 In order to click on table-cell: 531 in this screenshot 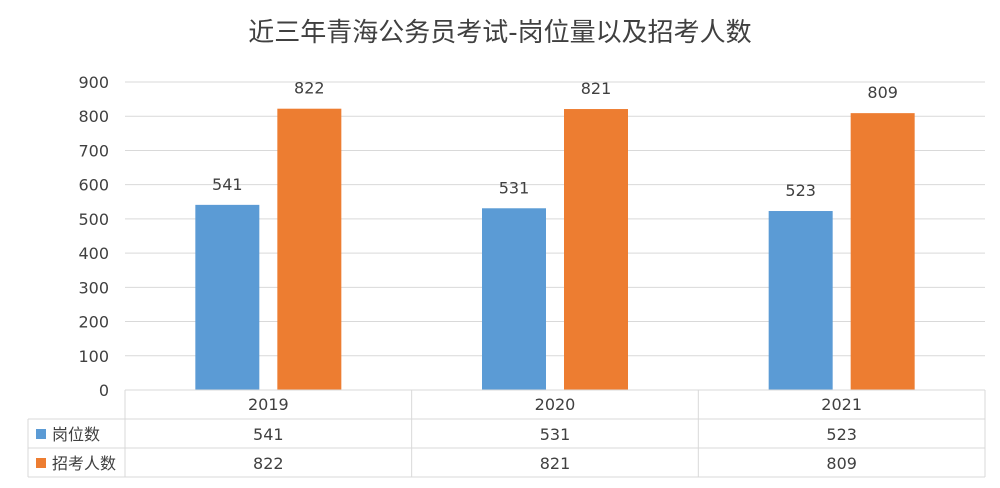, I will do `click(555, 434)`.